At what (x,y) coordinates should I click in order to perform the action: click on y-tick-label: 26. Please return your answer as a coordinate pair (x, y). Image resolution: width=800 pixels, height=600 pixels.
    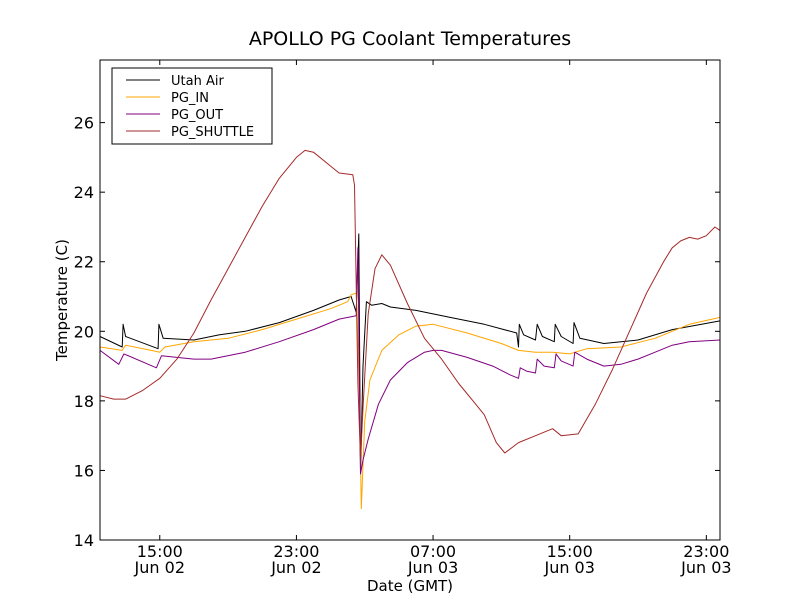
    Looking at the image, I should click on (84, 123).